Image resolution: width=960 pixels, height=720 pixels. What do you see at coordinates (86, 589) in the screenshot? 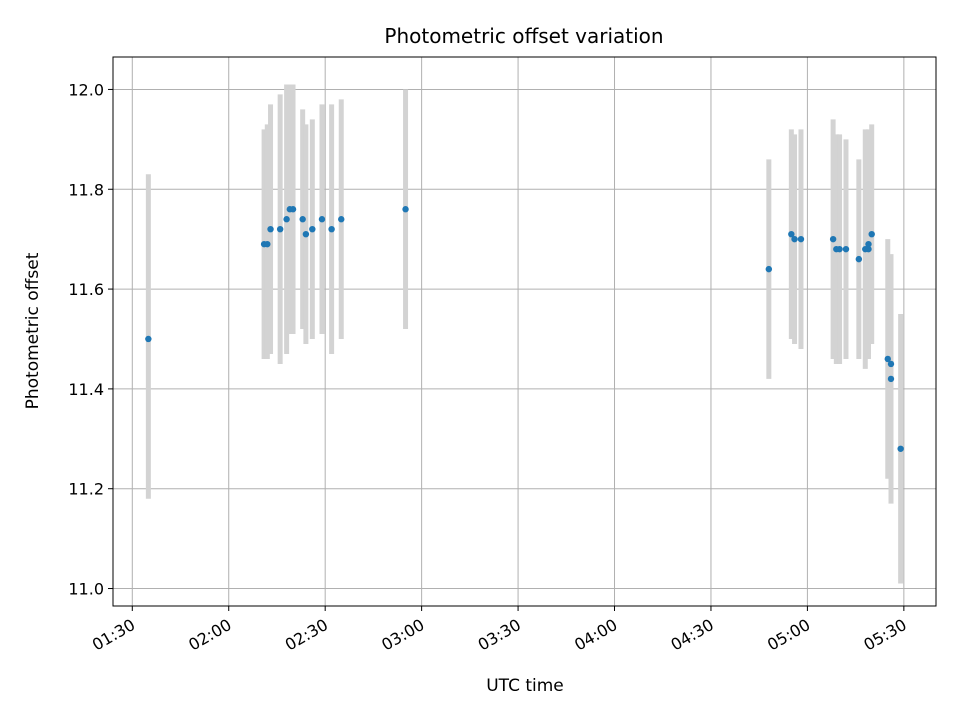
I see `y-tick-label: 11.0` at bounding box center [86, 589].